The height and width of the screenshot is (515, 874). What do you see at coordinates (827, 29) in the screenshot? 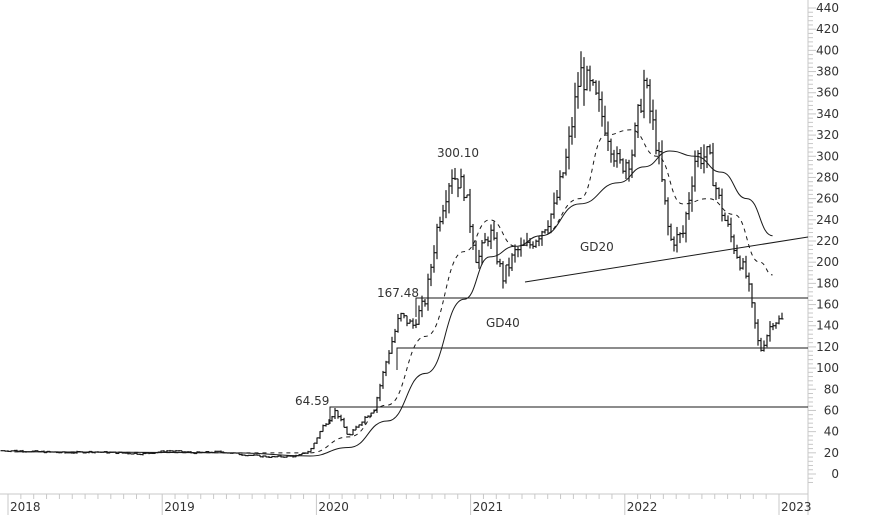
I see `y-tick-label: 420` at bounding box center [827, 29].